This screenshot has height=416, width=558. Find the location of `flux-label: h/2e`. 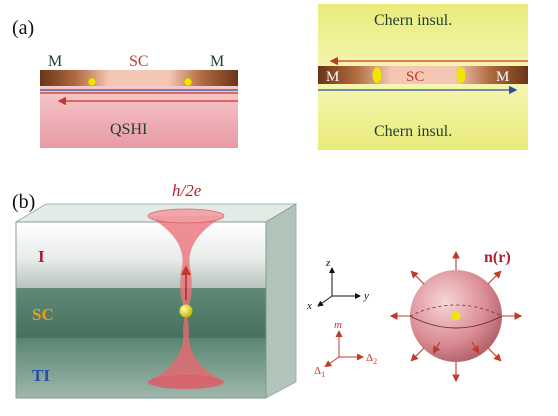

flux-label: h/2e is located at coordinates (187, 190).